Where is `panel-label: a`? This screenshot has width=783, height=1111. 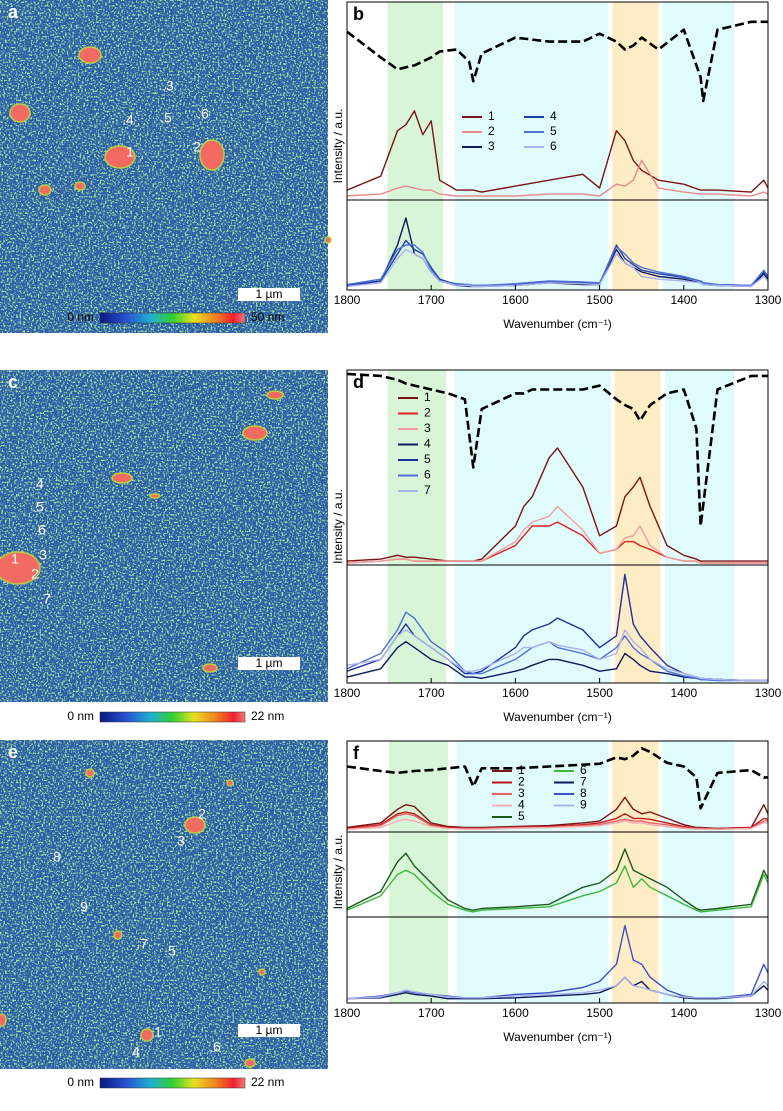 panel-label: a is located at coordinates (13, 12).